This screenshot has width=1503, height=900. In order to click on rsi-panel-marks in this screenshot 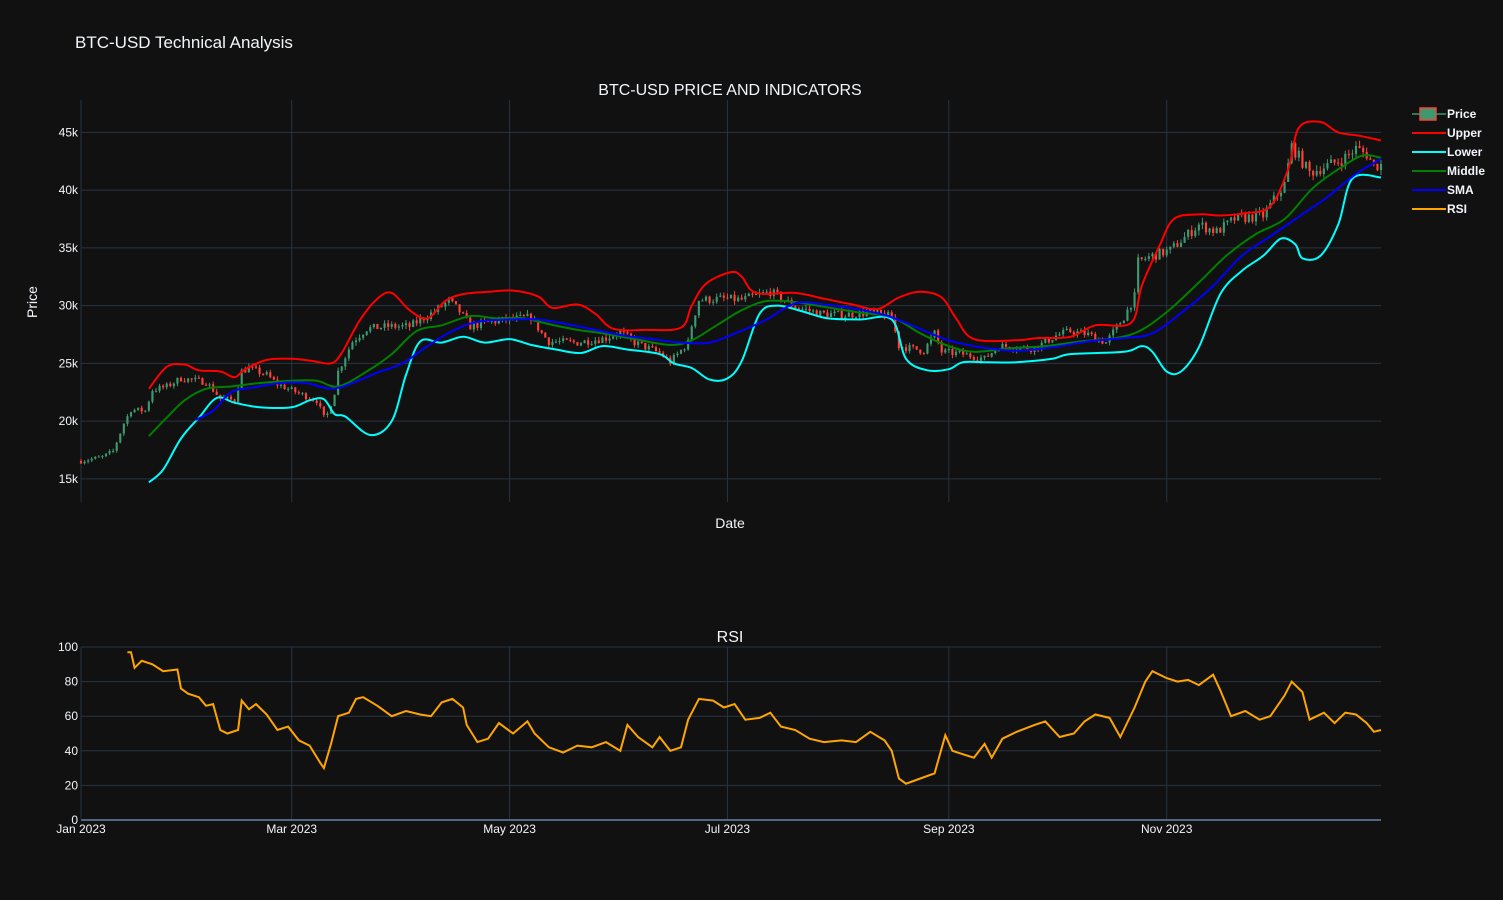, I will do `click(754, 718)`.